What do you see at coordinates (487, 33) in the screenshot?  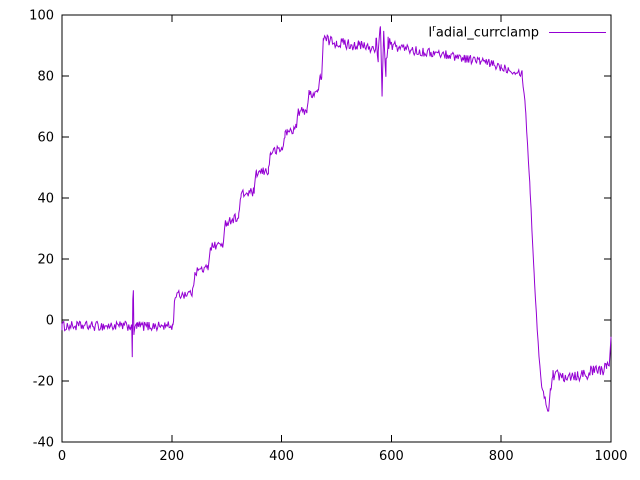 I see `legend-label-rest: adial_currclamp` at bounding box center [487, 33].